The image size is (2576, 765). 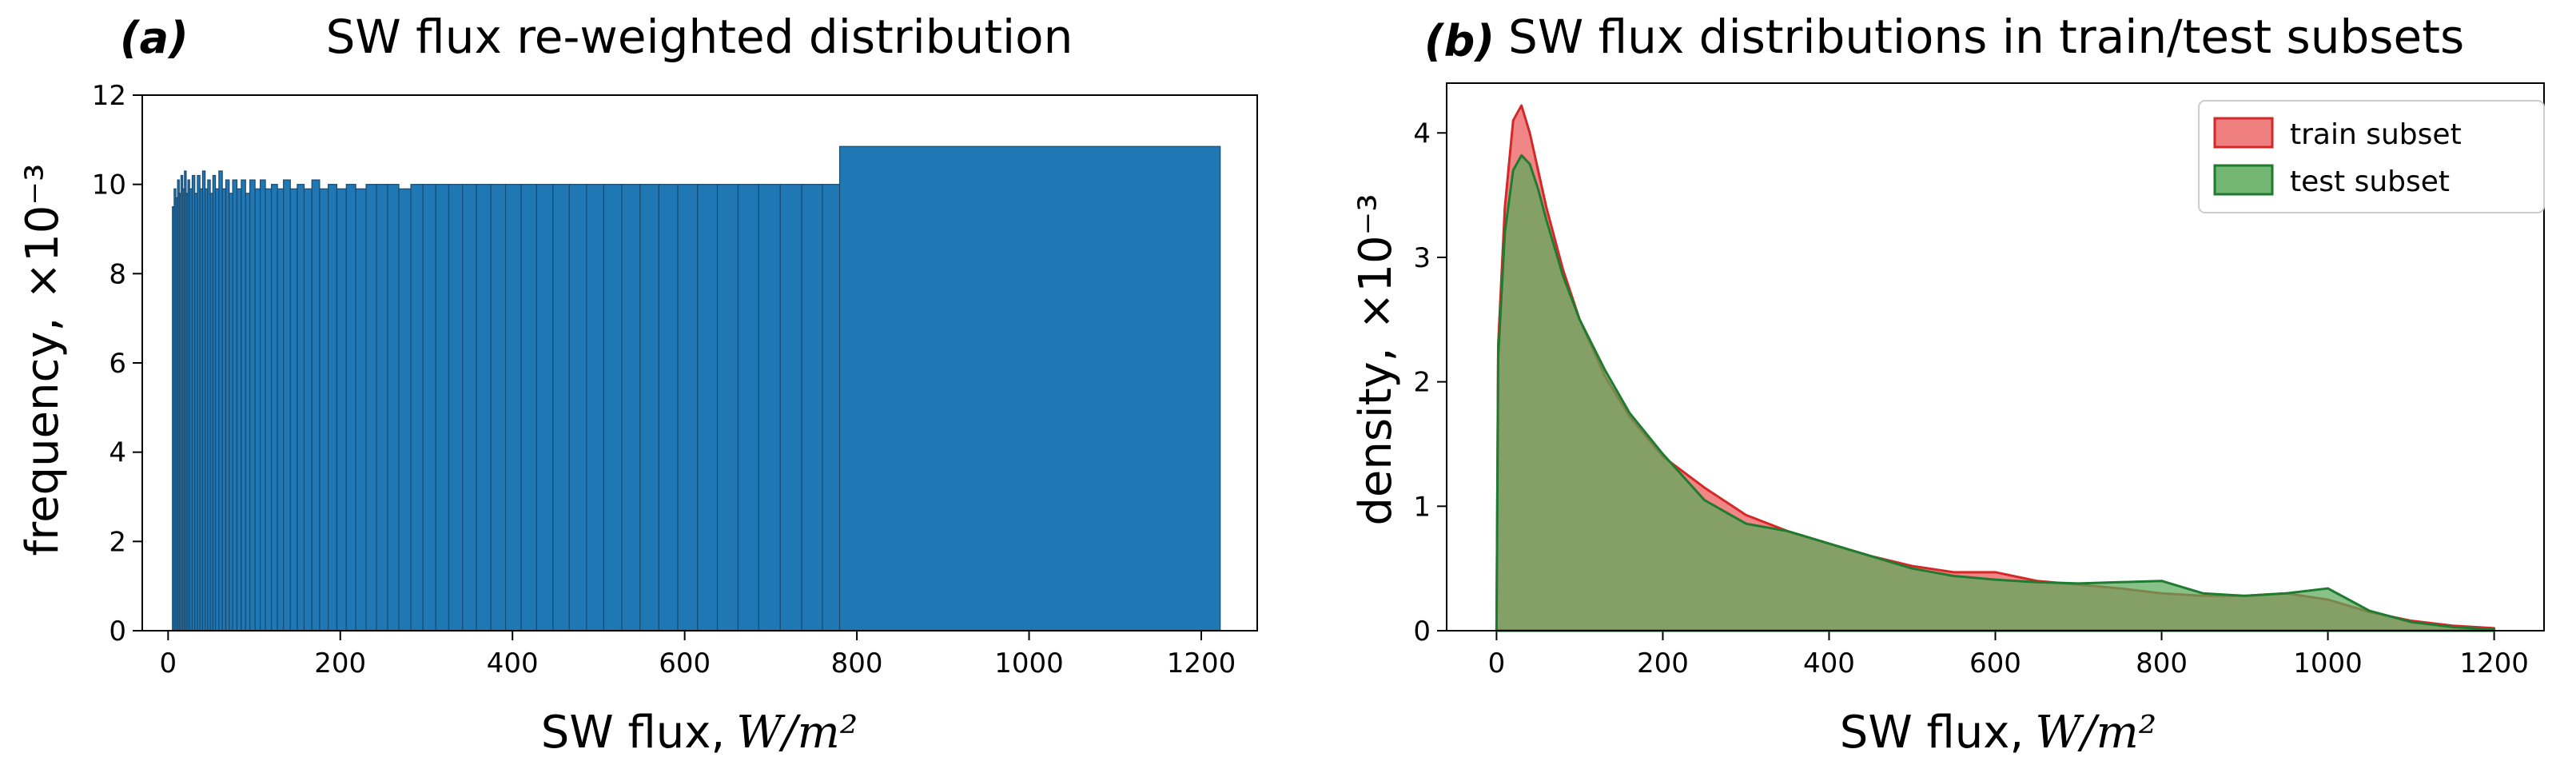 I want to click on chart-a-ytick-label: 2, so click(x=117, y=542).